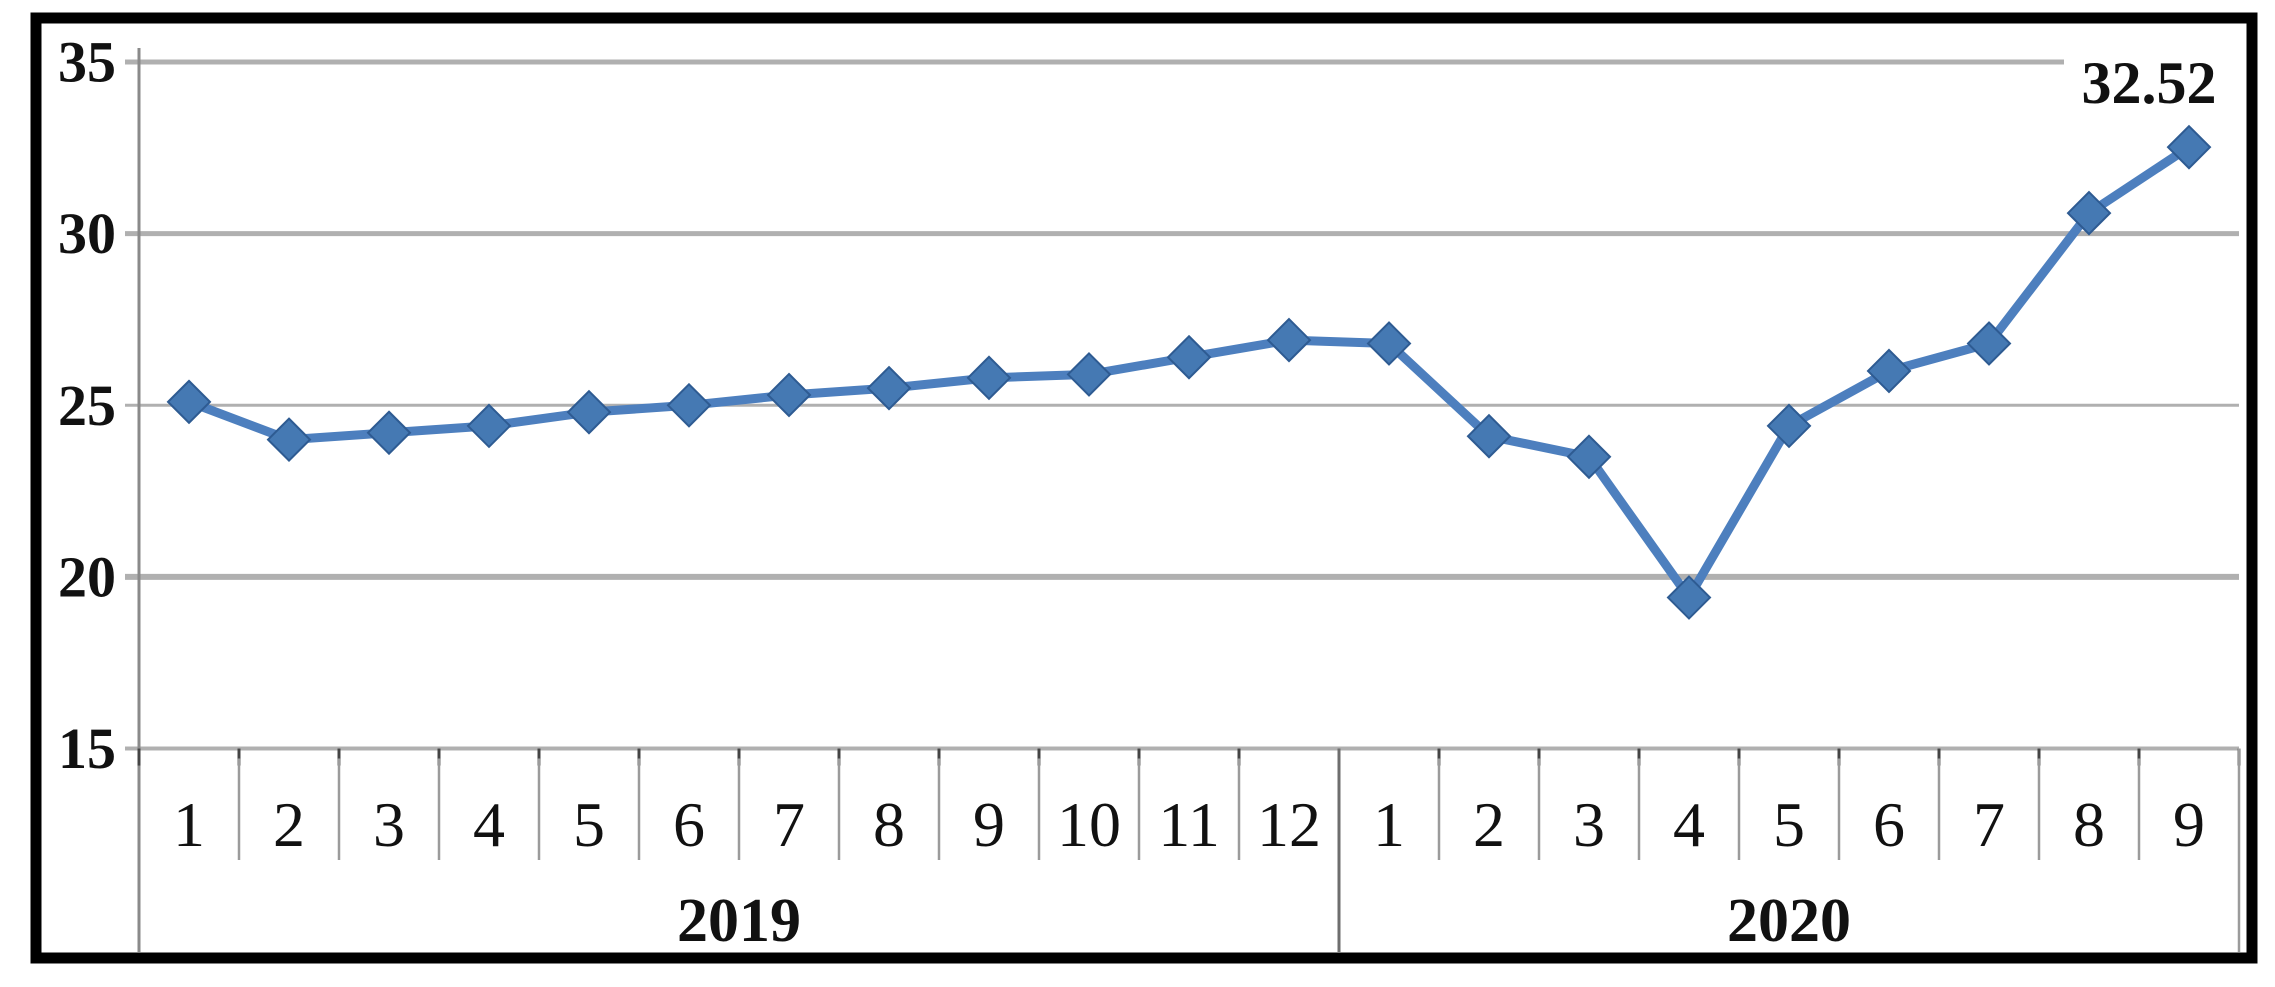 The image size is (2275, 987). I want to click on year-label: 2019, so click(739, 921).